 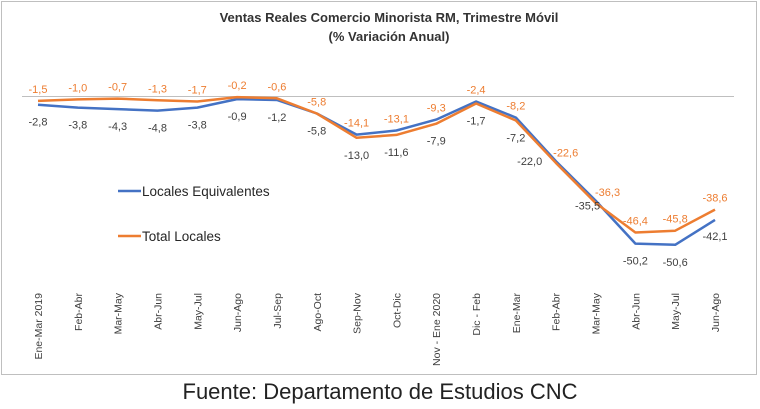 What do you see at coordinates (635, 221) in the screenshot?
I see `data-label-total-locales: -46,4` at bounding box center [635, 221].